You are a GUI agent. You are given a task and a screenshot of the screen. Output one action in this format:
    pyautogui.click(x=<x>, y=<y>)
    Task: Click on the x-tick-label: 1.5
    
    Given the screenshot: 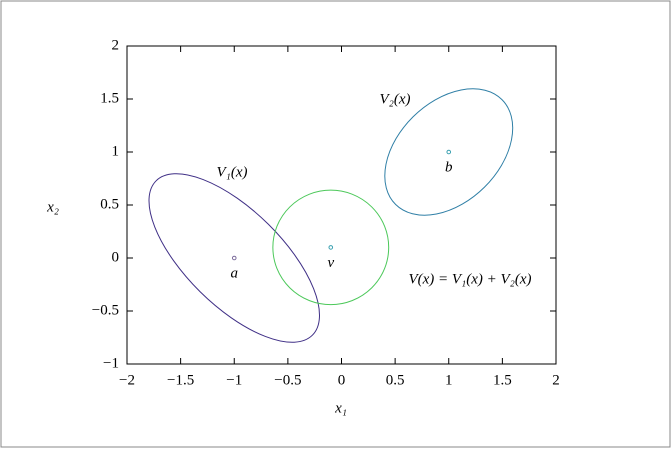 What is the action you would take?
    pyautogui.click(x=502, y=380)
    